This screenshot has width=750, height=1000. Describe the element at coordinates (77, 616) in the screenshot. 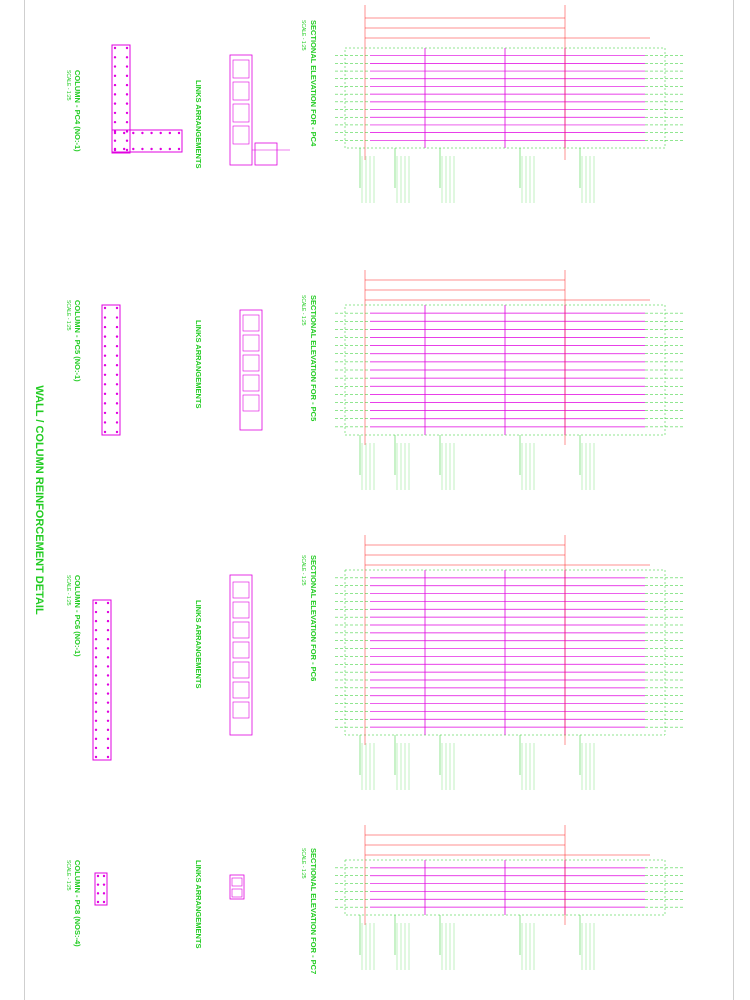

I see `column-title-pc6: COLUMN - PC6 (NO:-1)` at that location.